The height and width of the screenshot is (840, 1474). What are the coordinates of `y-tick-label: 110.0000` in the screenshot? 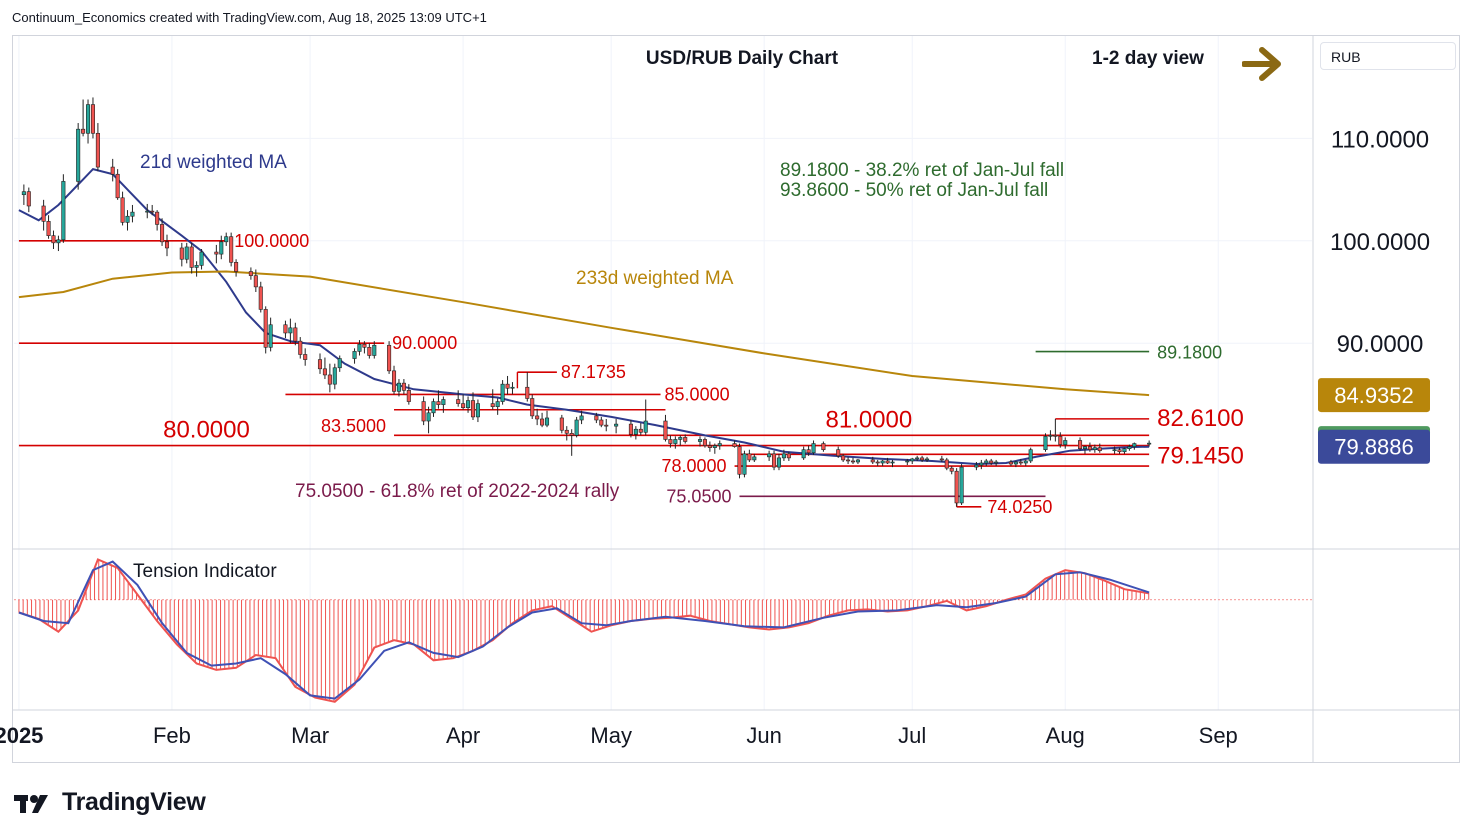 It's located at (1380, 139).